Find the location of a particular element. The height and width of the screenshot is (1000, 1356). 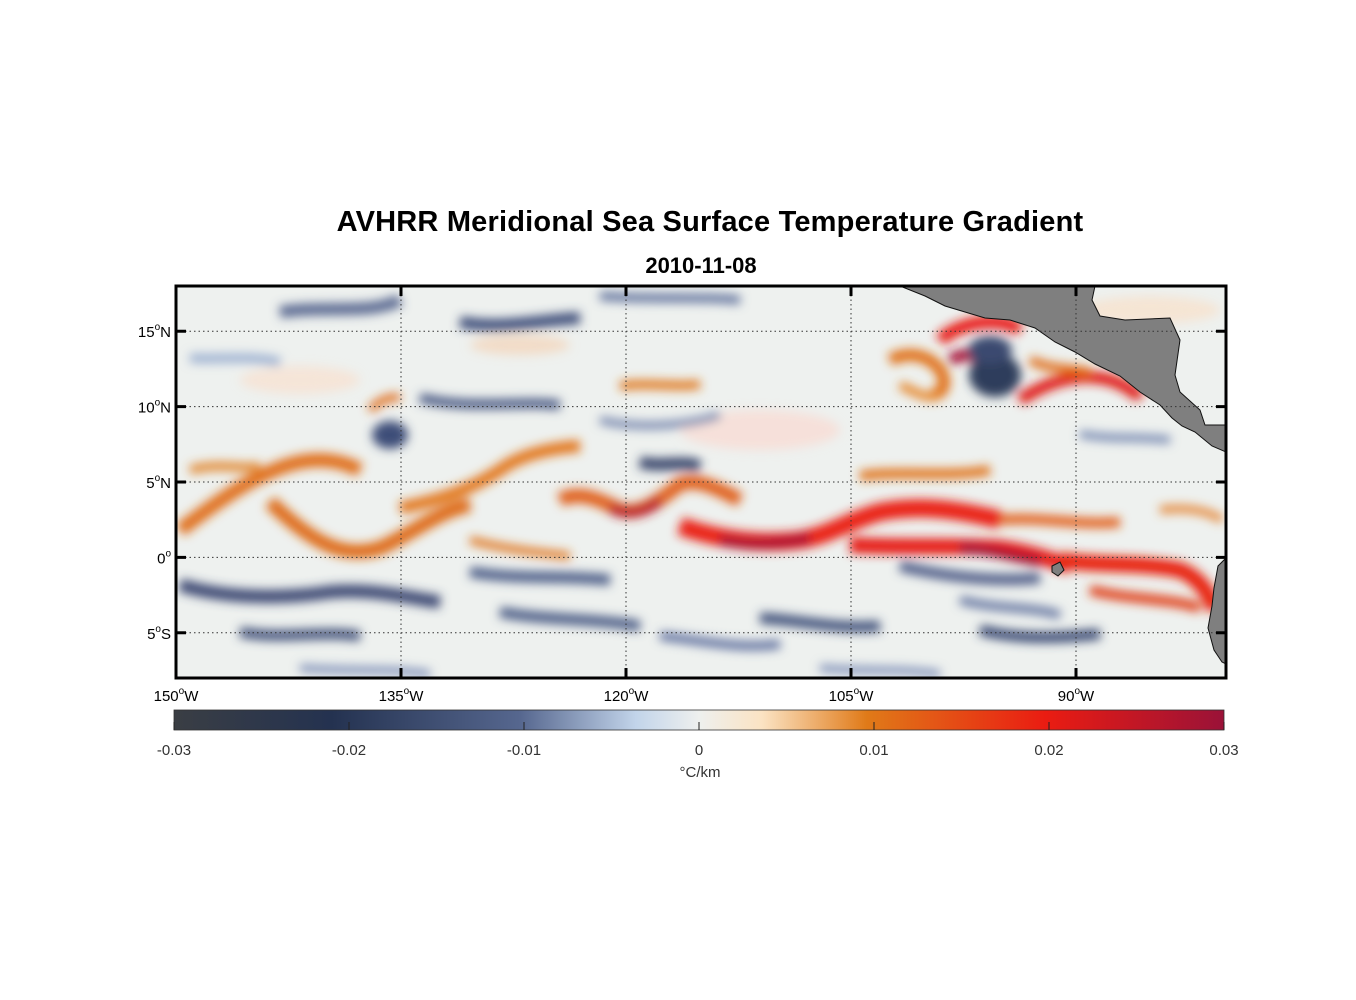

colorbar-tick-label-4: 0.01 is located at coordinates (873, 750).